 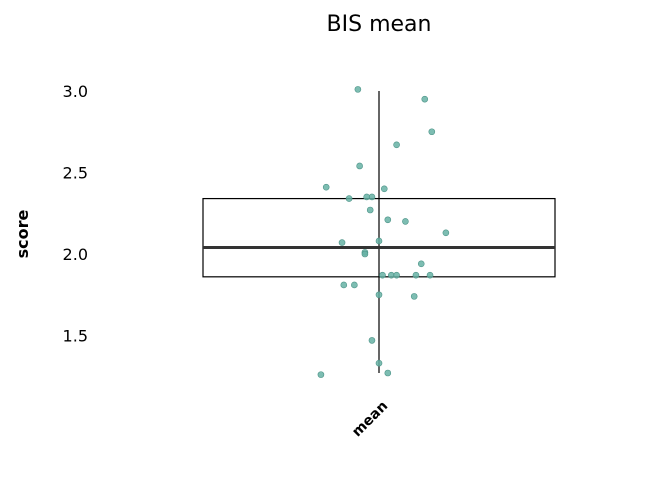 I want to click on chart-title: BIS mean, so click(x=379, y=24).